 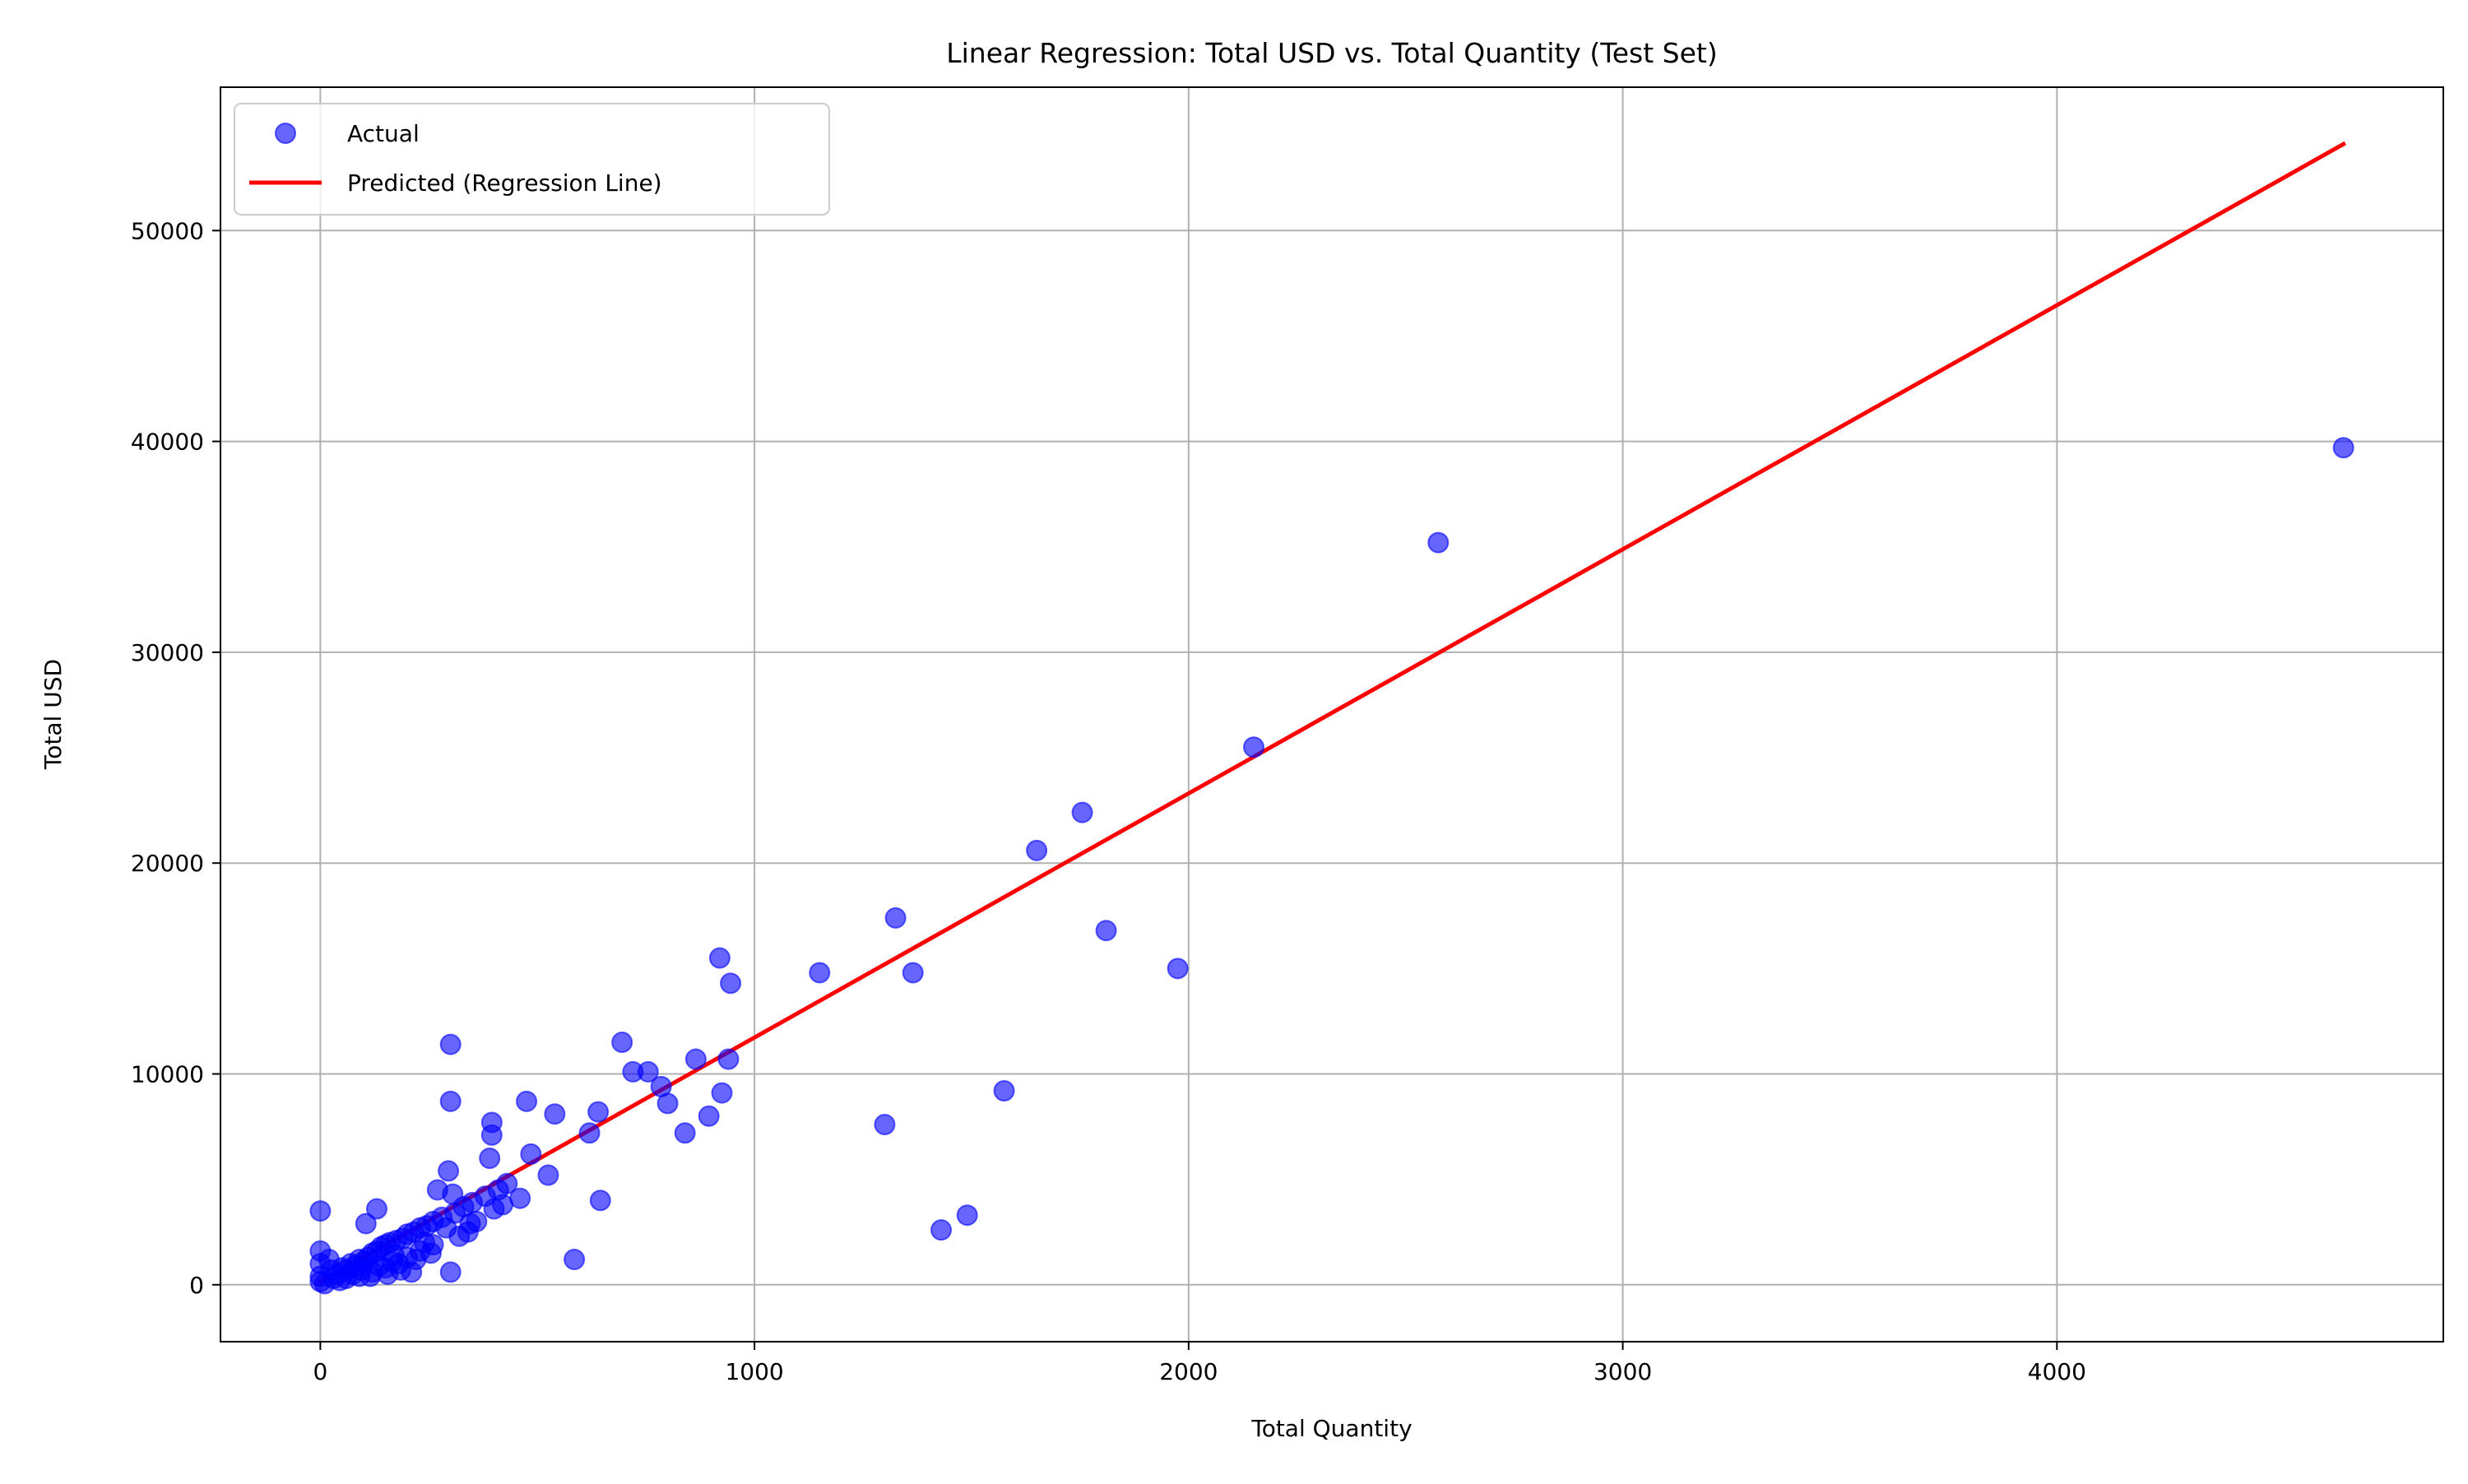 What do you see at coordinates (53, 714) in the screenshot?
I see `y-axis-label: Total USD` at bounding box center [53, 714].